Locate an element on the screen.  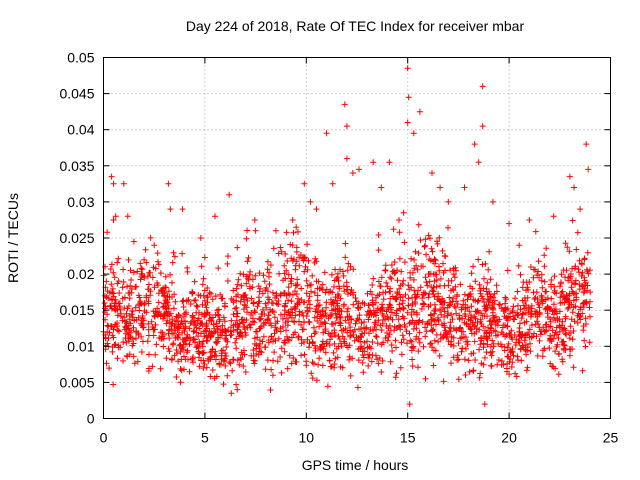
y-axis-label: ROTI / TECUs is located at coordinates (13, 238).